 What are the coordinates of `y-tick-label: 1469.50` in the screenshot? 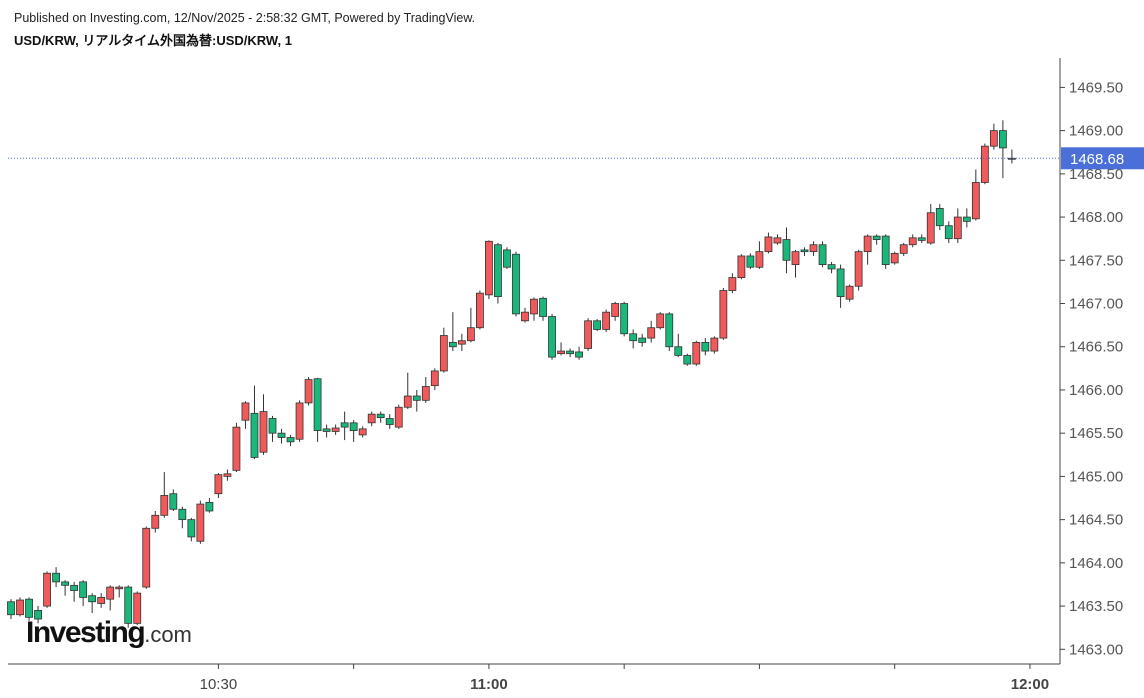 It's located at (1096, 87).